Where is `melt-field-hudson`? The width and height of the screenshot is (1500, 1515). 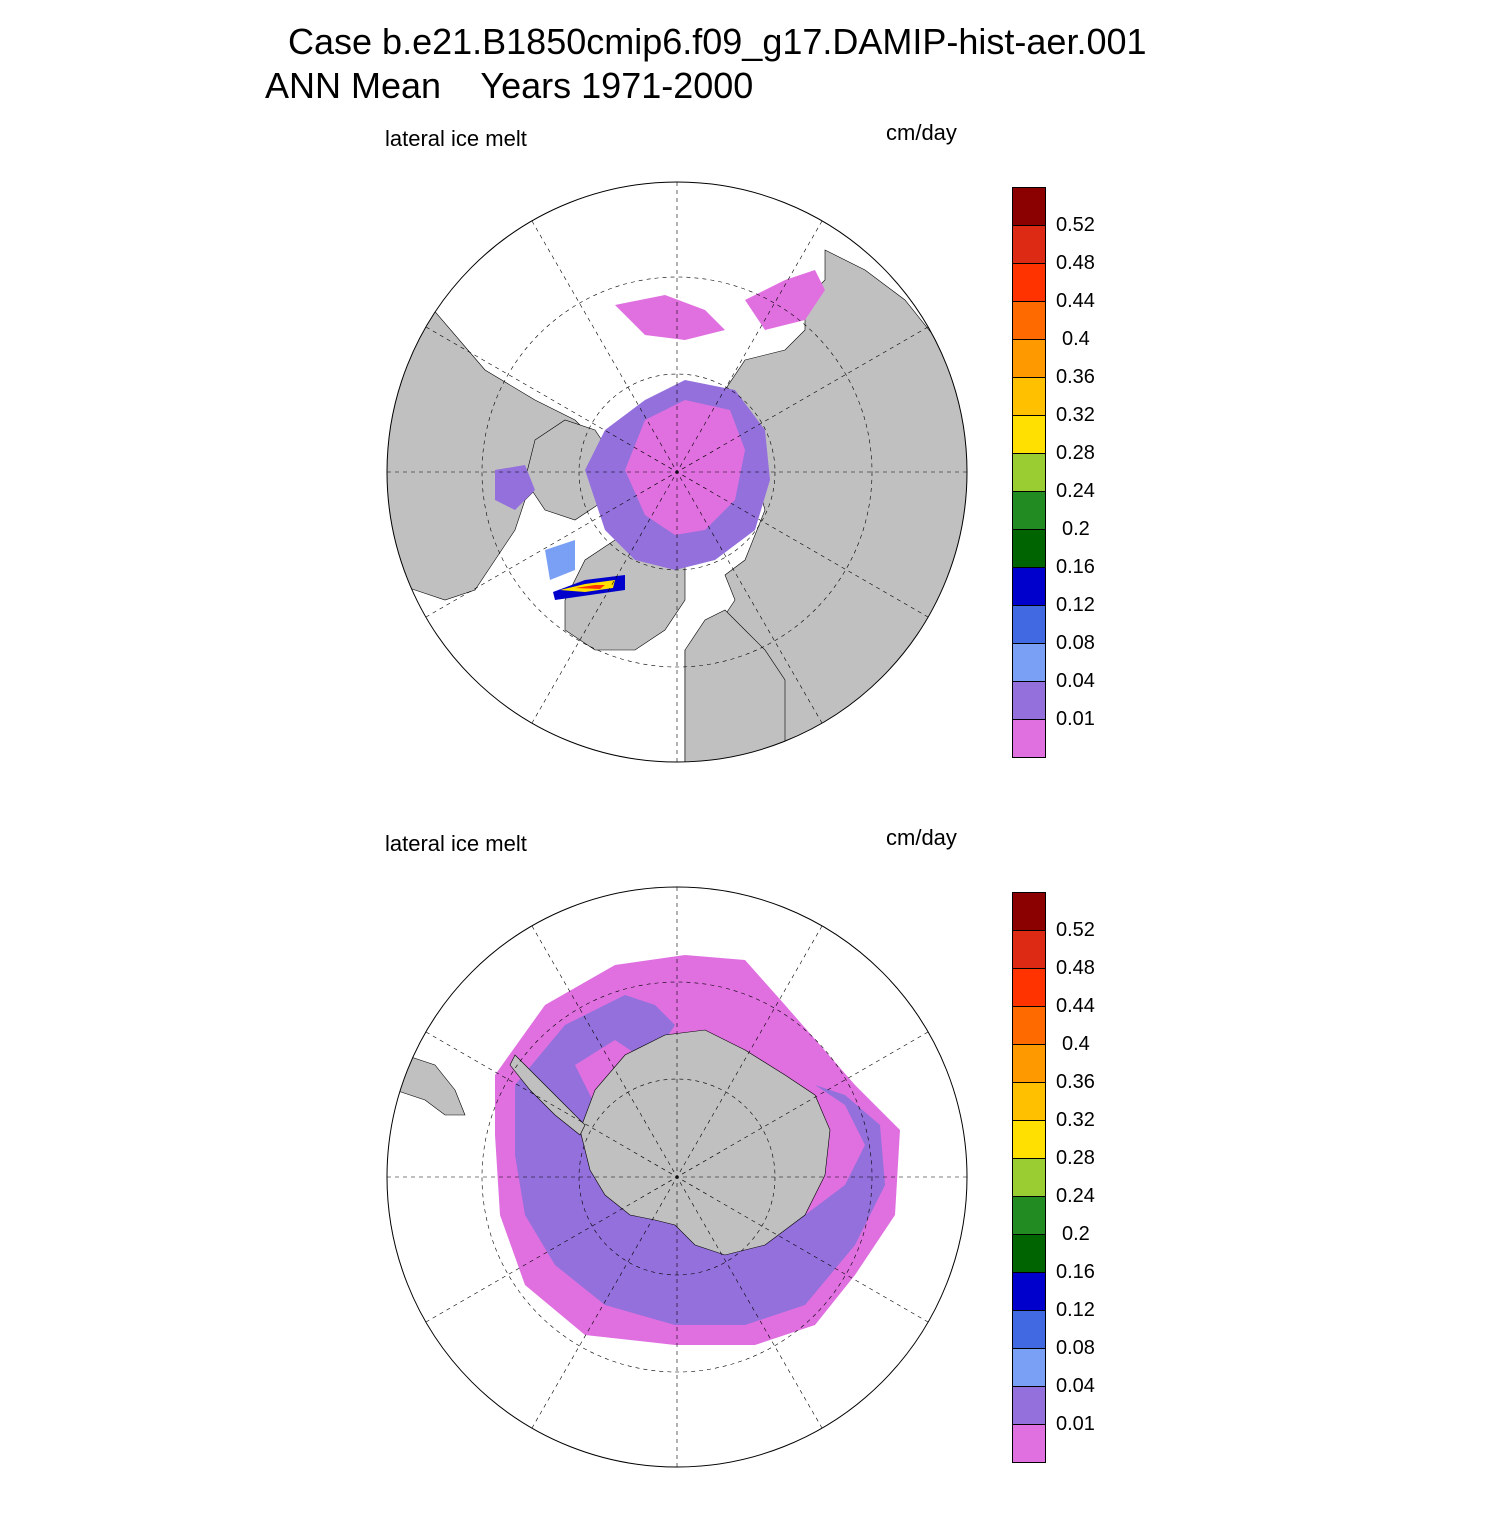 melt-field-hudson is located at coordinates (515, 487).